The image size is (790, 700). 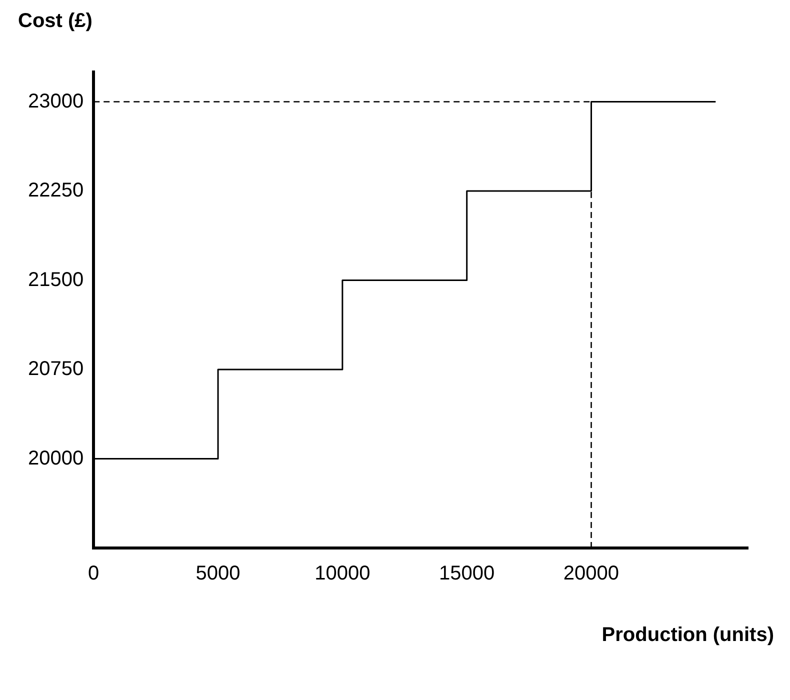 What do you see at coordinates (56, 279) in the screenshot?
I see `y-tick-label: 21500` at bounding box center [56, 279].